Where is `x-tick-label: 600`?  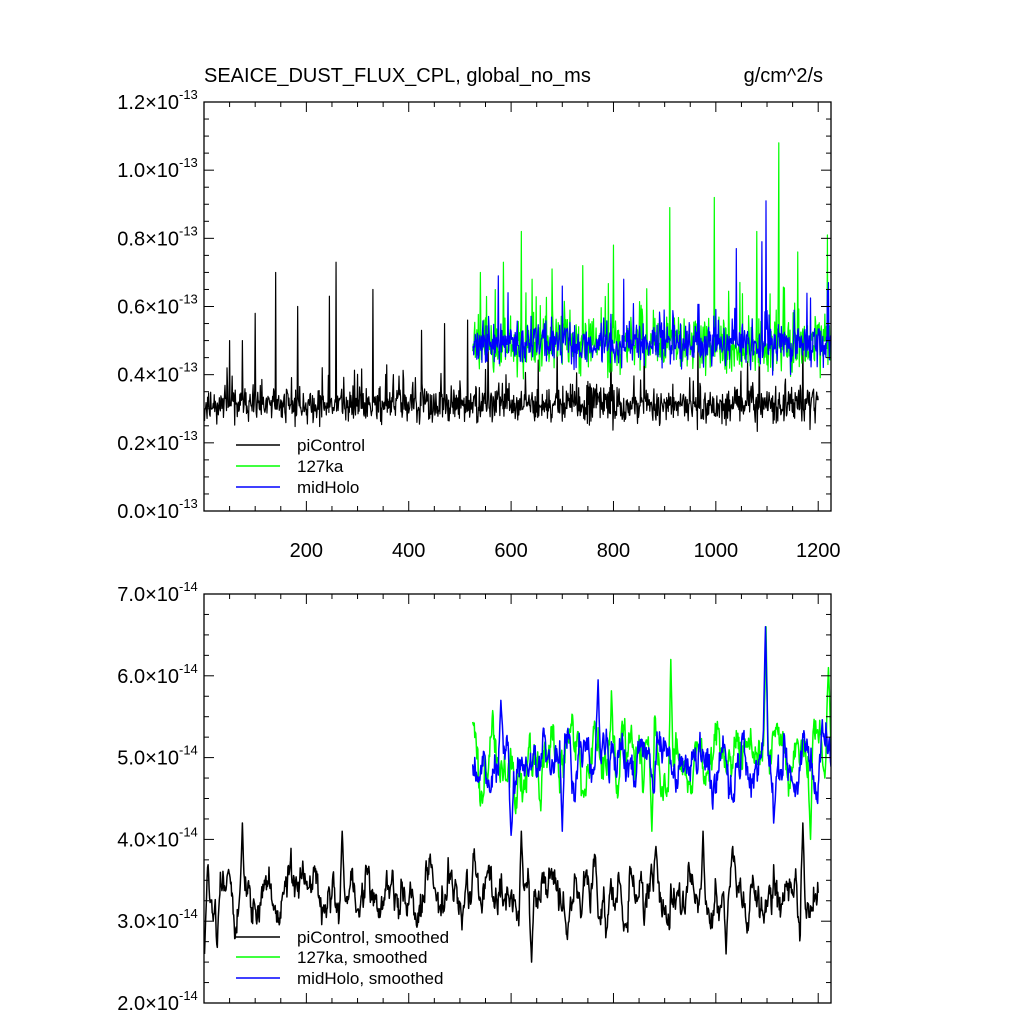
x-tick-label: 600 is located at coordinates (510, 551).